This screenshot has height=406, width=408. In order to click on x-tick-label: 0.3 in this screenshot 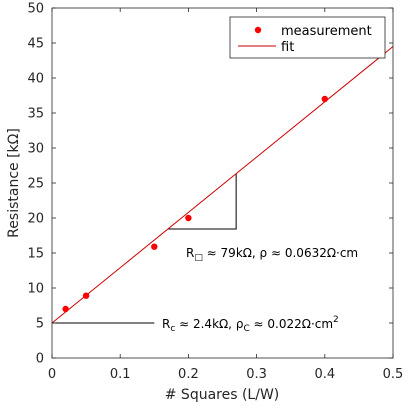, I will do `click(256, 374)`.